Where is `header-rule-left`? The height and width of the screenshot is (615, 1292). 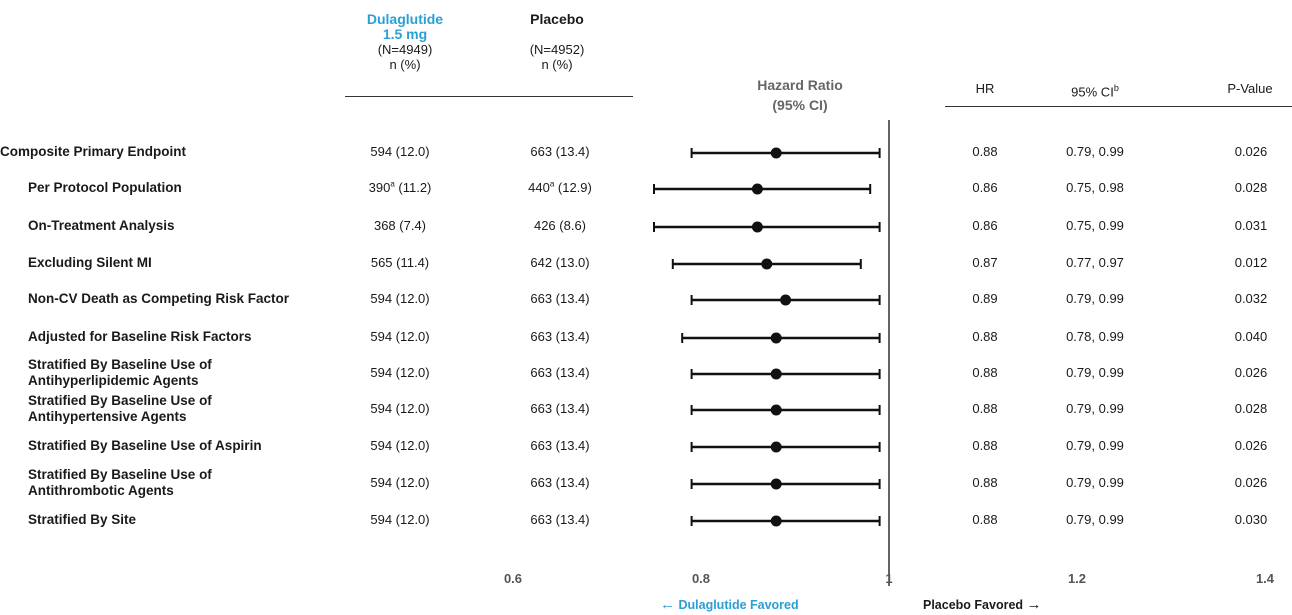 header-rule-left is located at coordinates (489, 96).